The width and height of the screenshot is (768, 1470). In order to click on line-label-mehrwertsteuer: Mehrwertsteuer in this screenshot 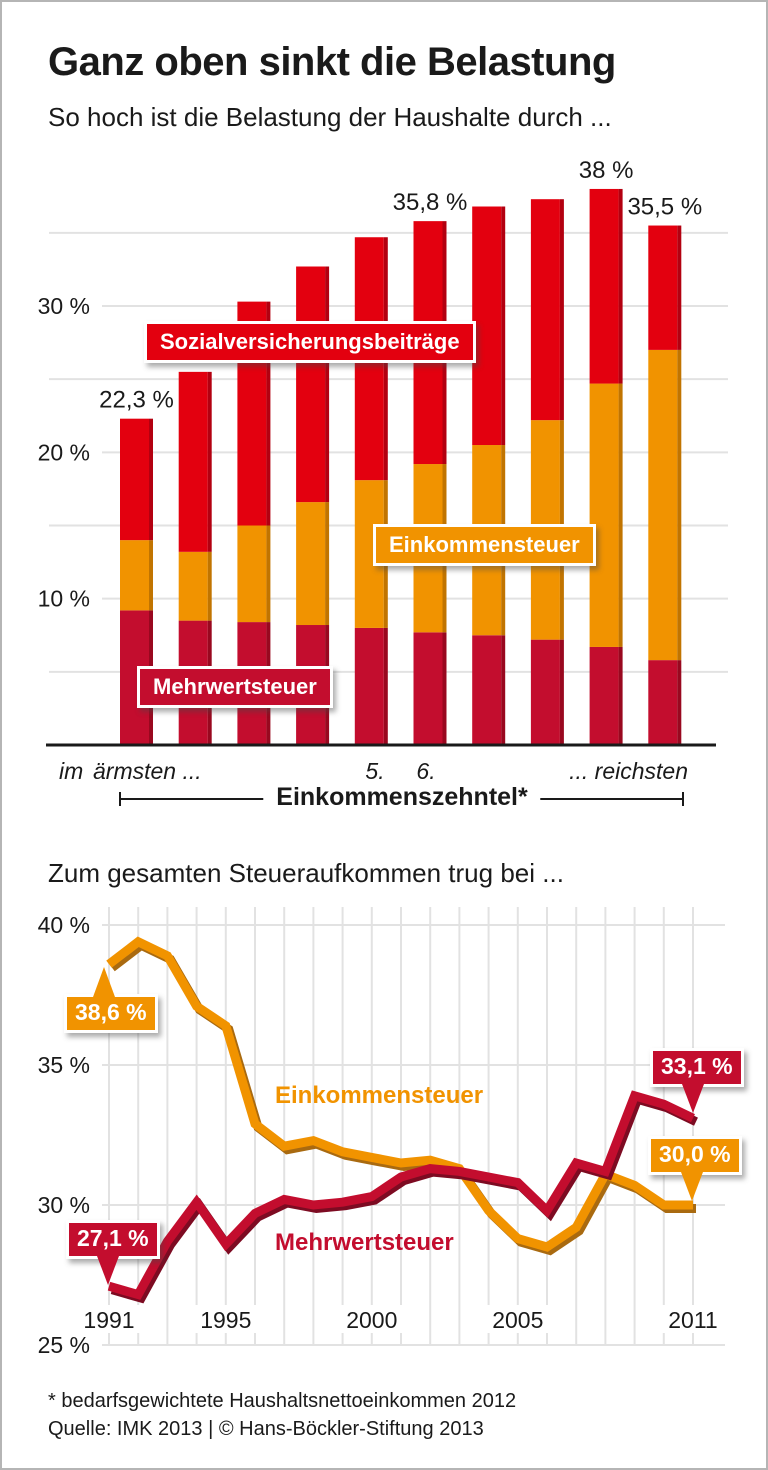, I will do `click(364, 1242)`.